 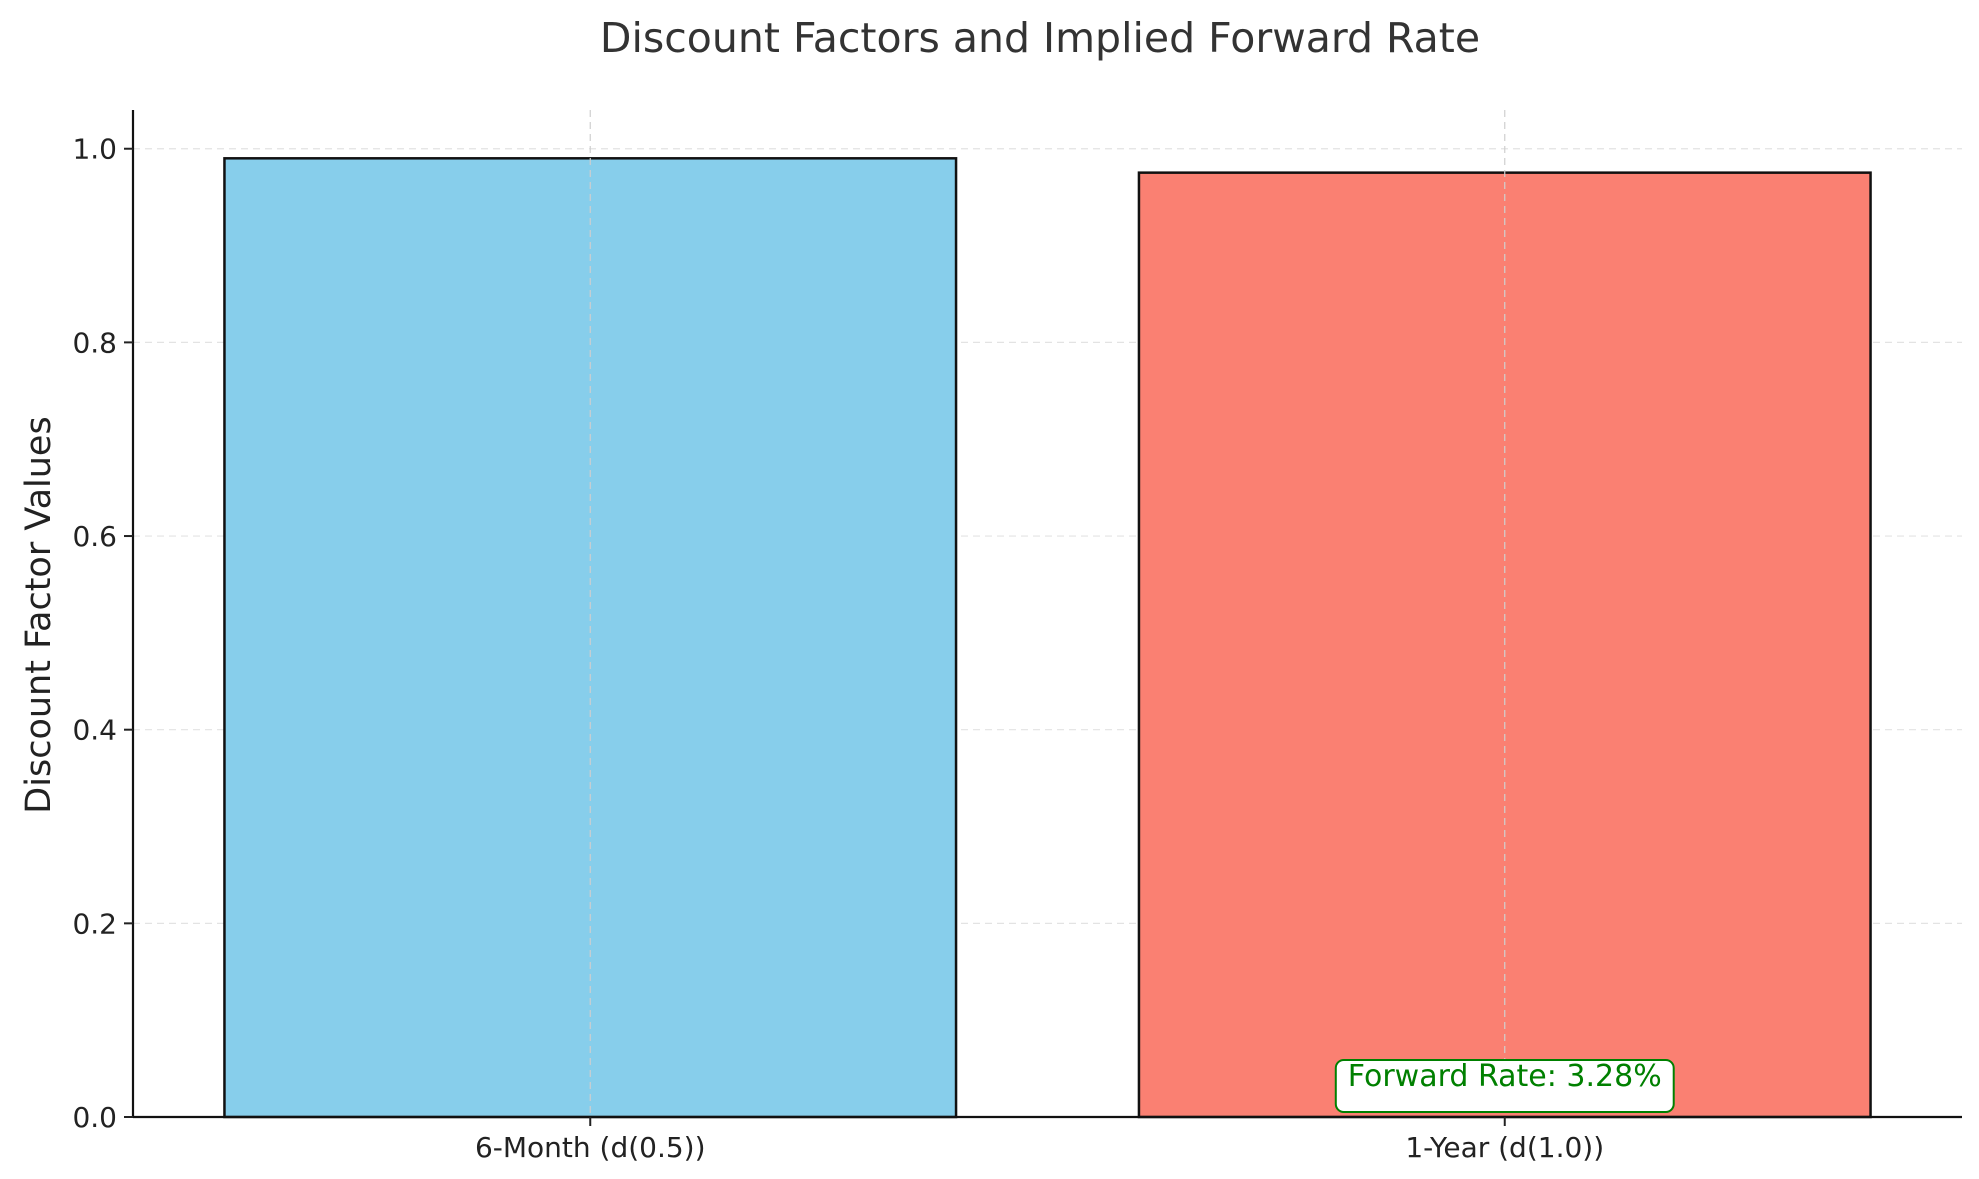 I want to click on y-tick-label: 0.0, so click(x=94, y=1117).